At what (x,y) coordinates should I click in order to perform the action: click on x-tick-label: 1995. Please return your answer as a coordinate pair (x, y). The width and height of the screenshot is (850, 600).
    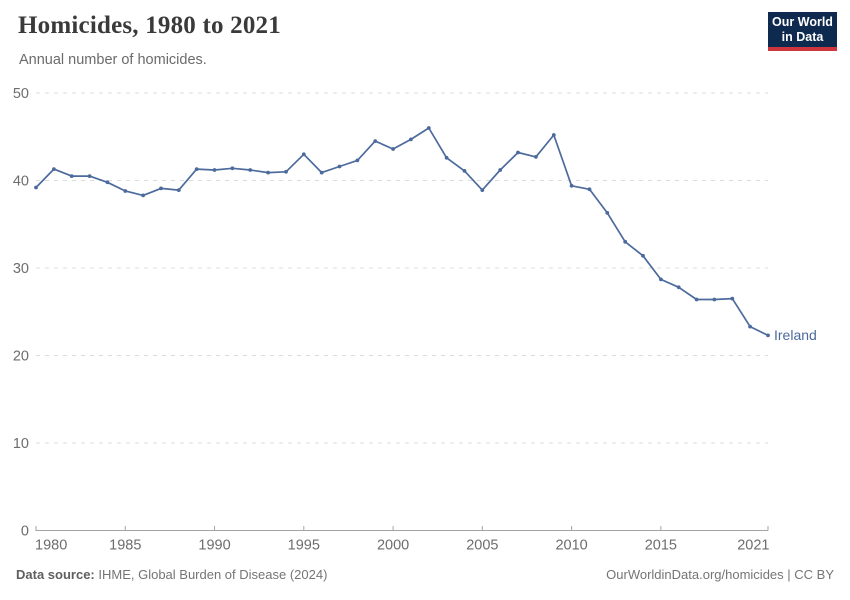
    Looking at the image, I should click on (304, 546).